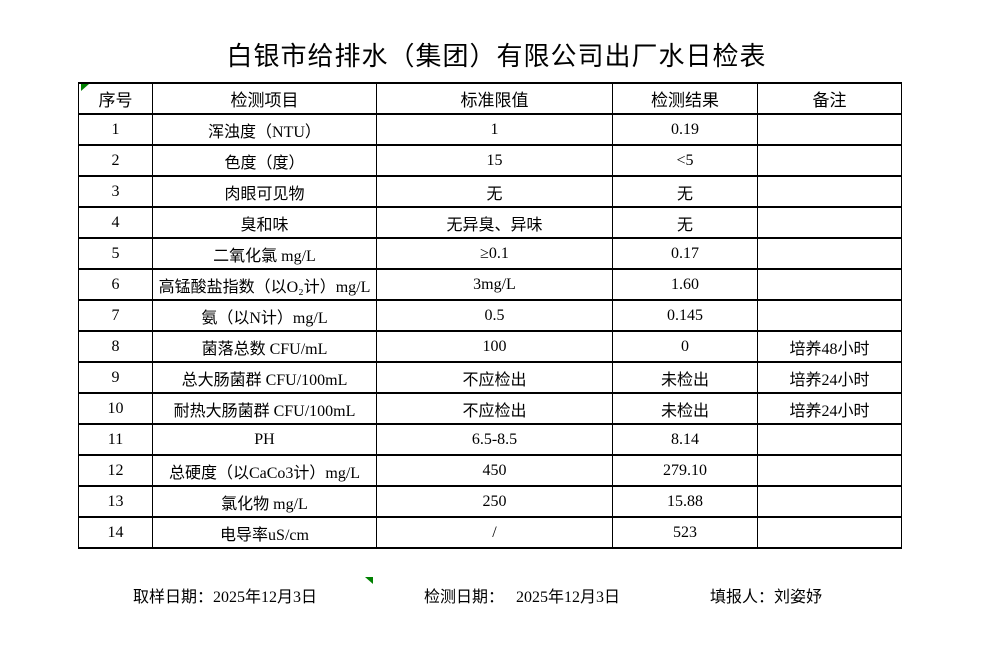 The height and width of the screenshot is (669, 993). I want to click on table-cell: 1, so click(115, 129).